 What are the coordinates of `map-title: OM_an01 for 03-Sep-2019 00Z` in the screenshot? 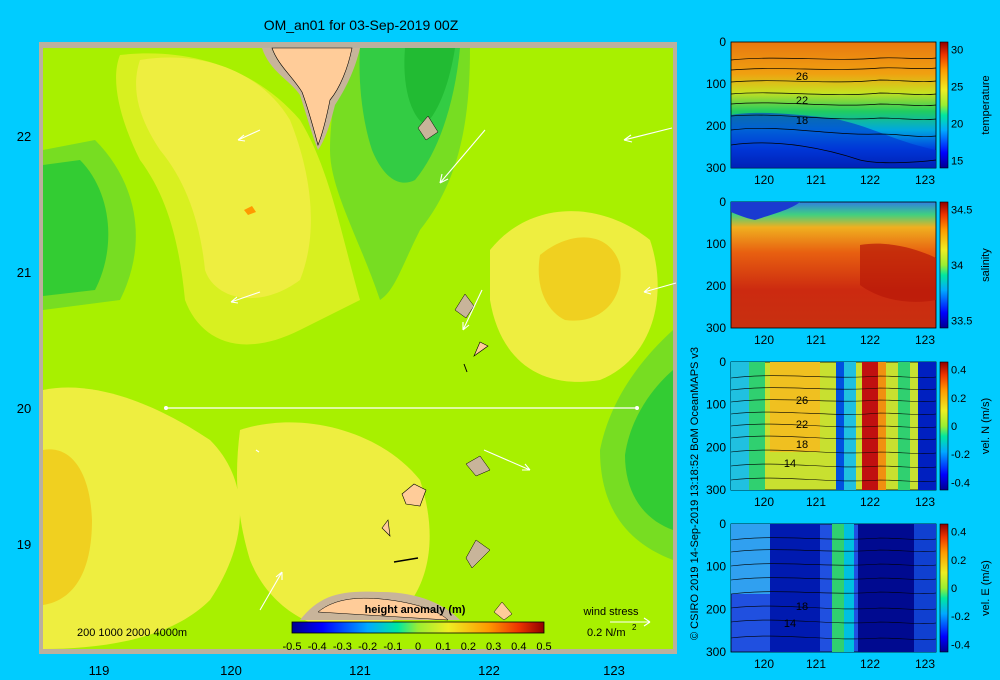 It's located at (361, 25).